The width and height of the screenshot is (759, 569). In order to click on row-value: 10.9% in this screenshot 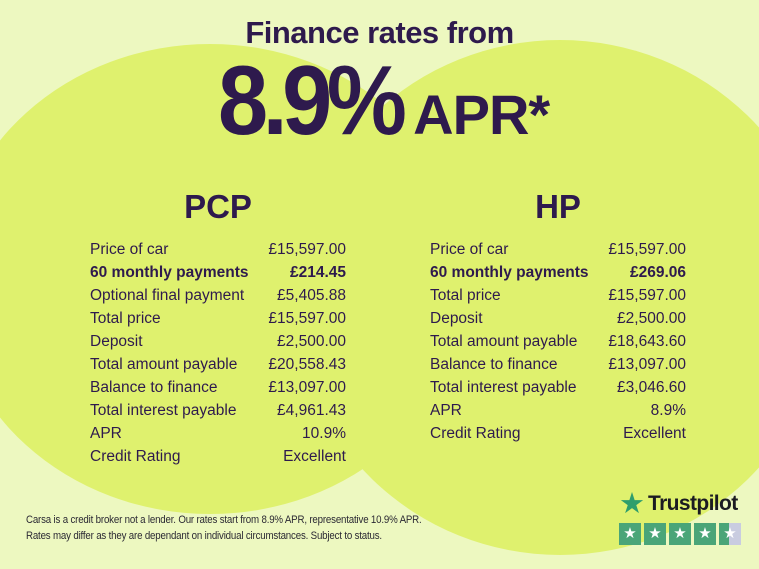, I will do `click(324, 433)`.